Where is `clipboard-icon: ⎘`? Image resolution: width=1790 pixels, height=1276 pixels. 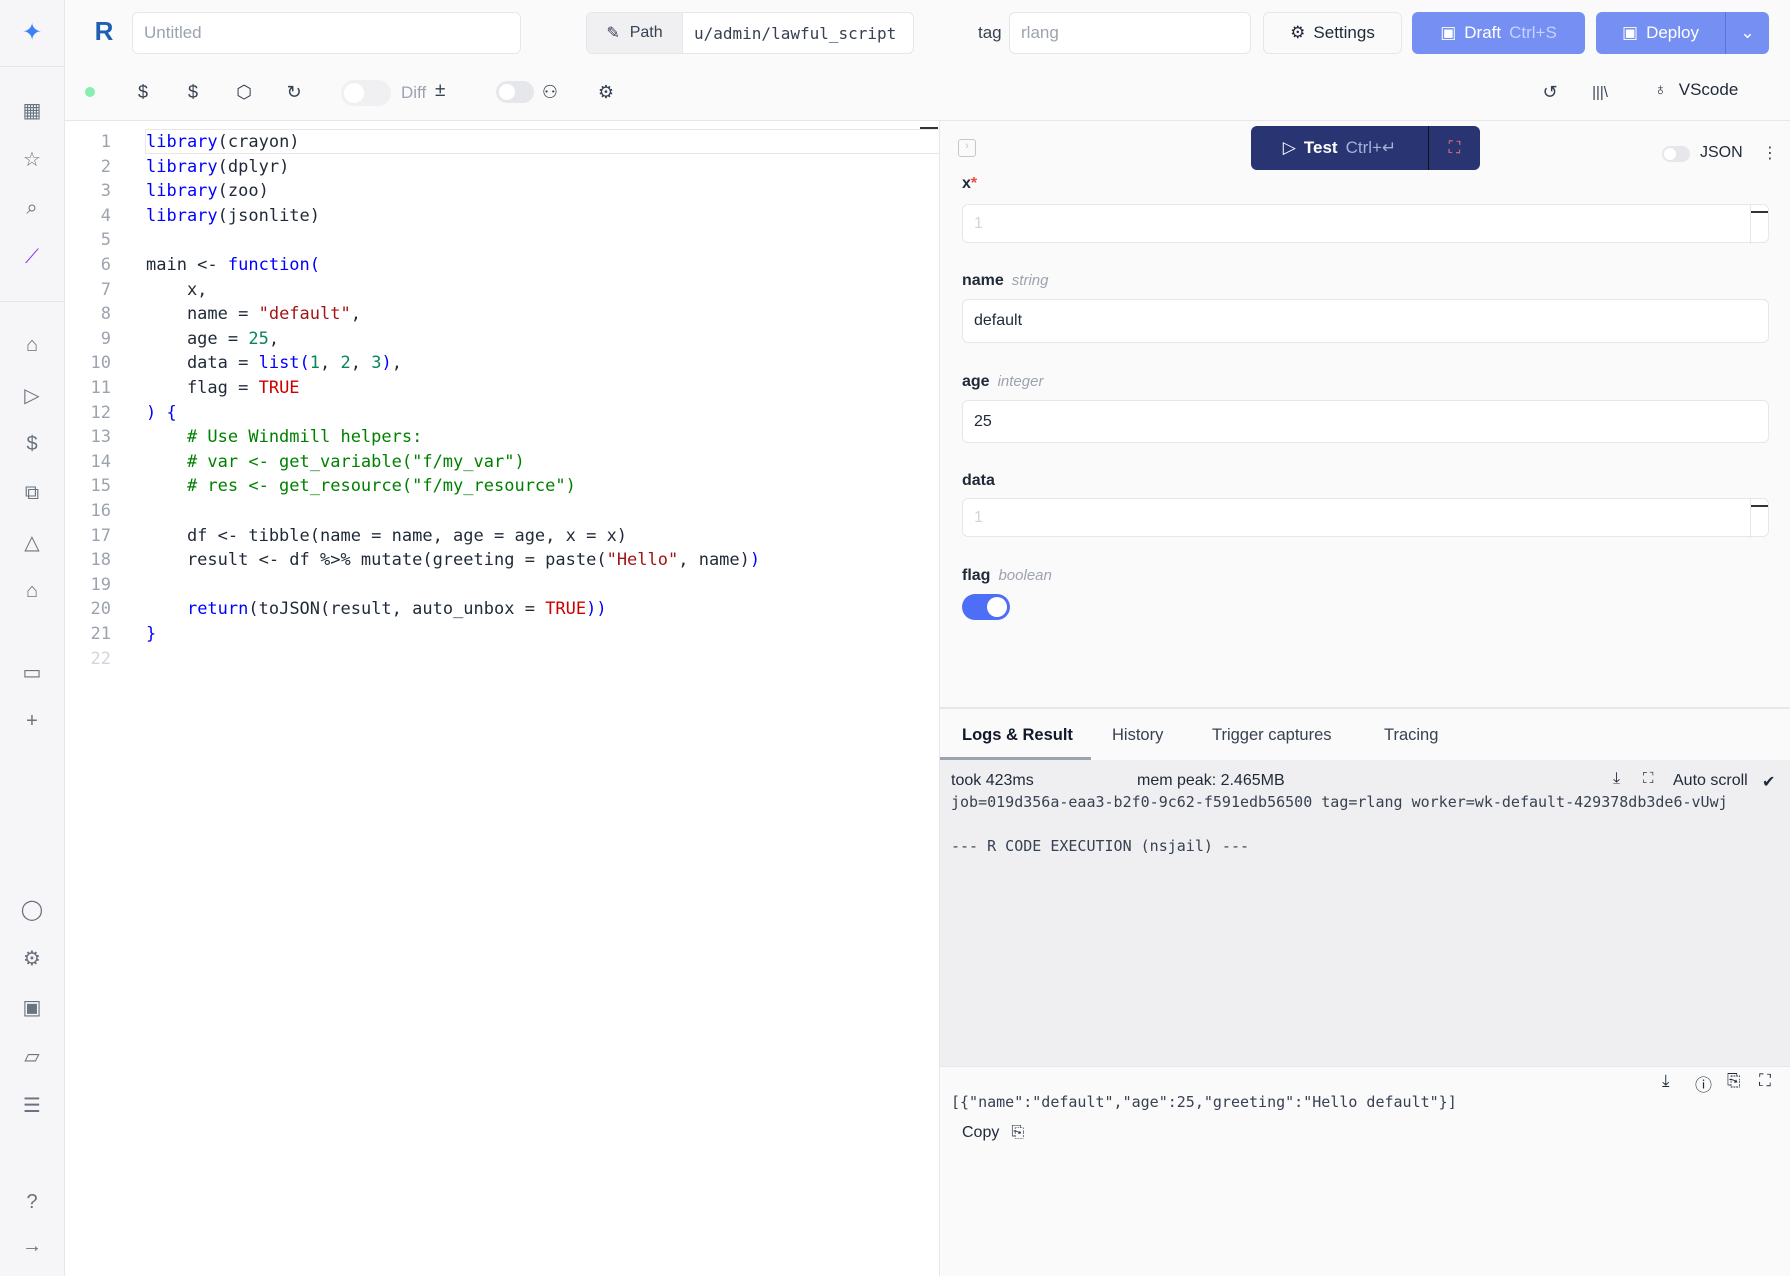
clipboard-icon: ⎘ is located at coordinates (1734, 1080).